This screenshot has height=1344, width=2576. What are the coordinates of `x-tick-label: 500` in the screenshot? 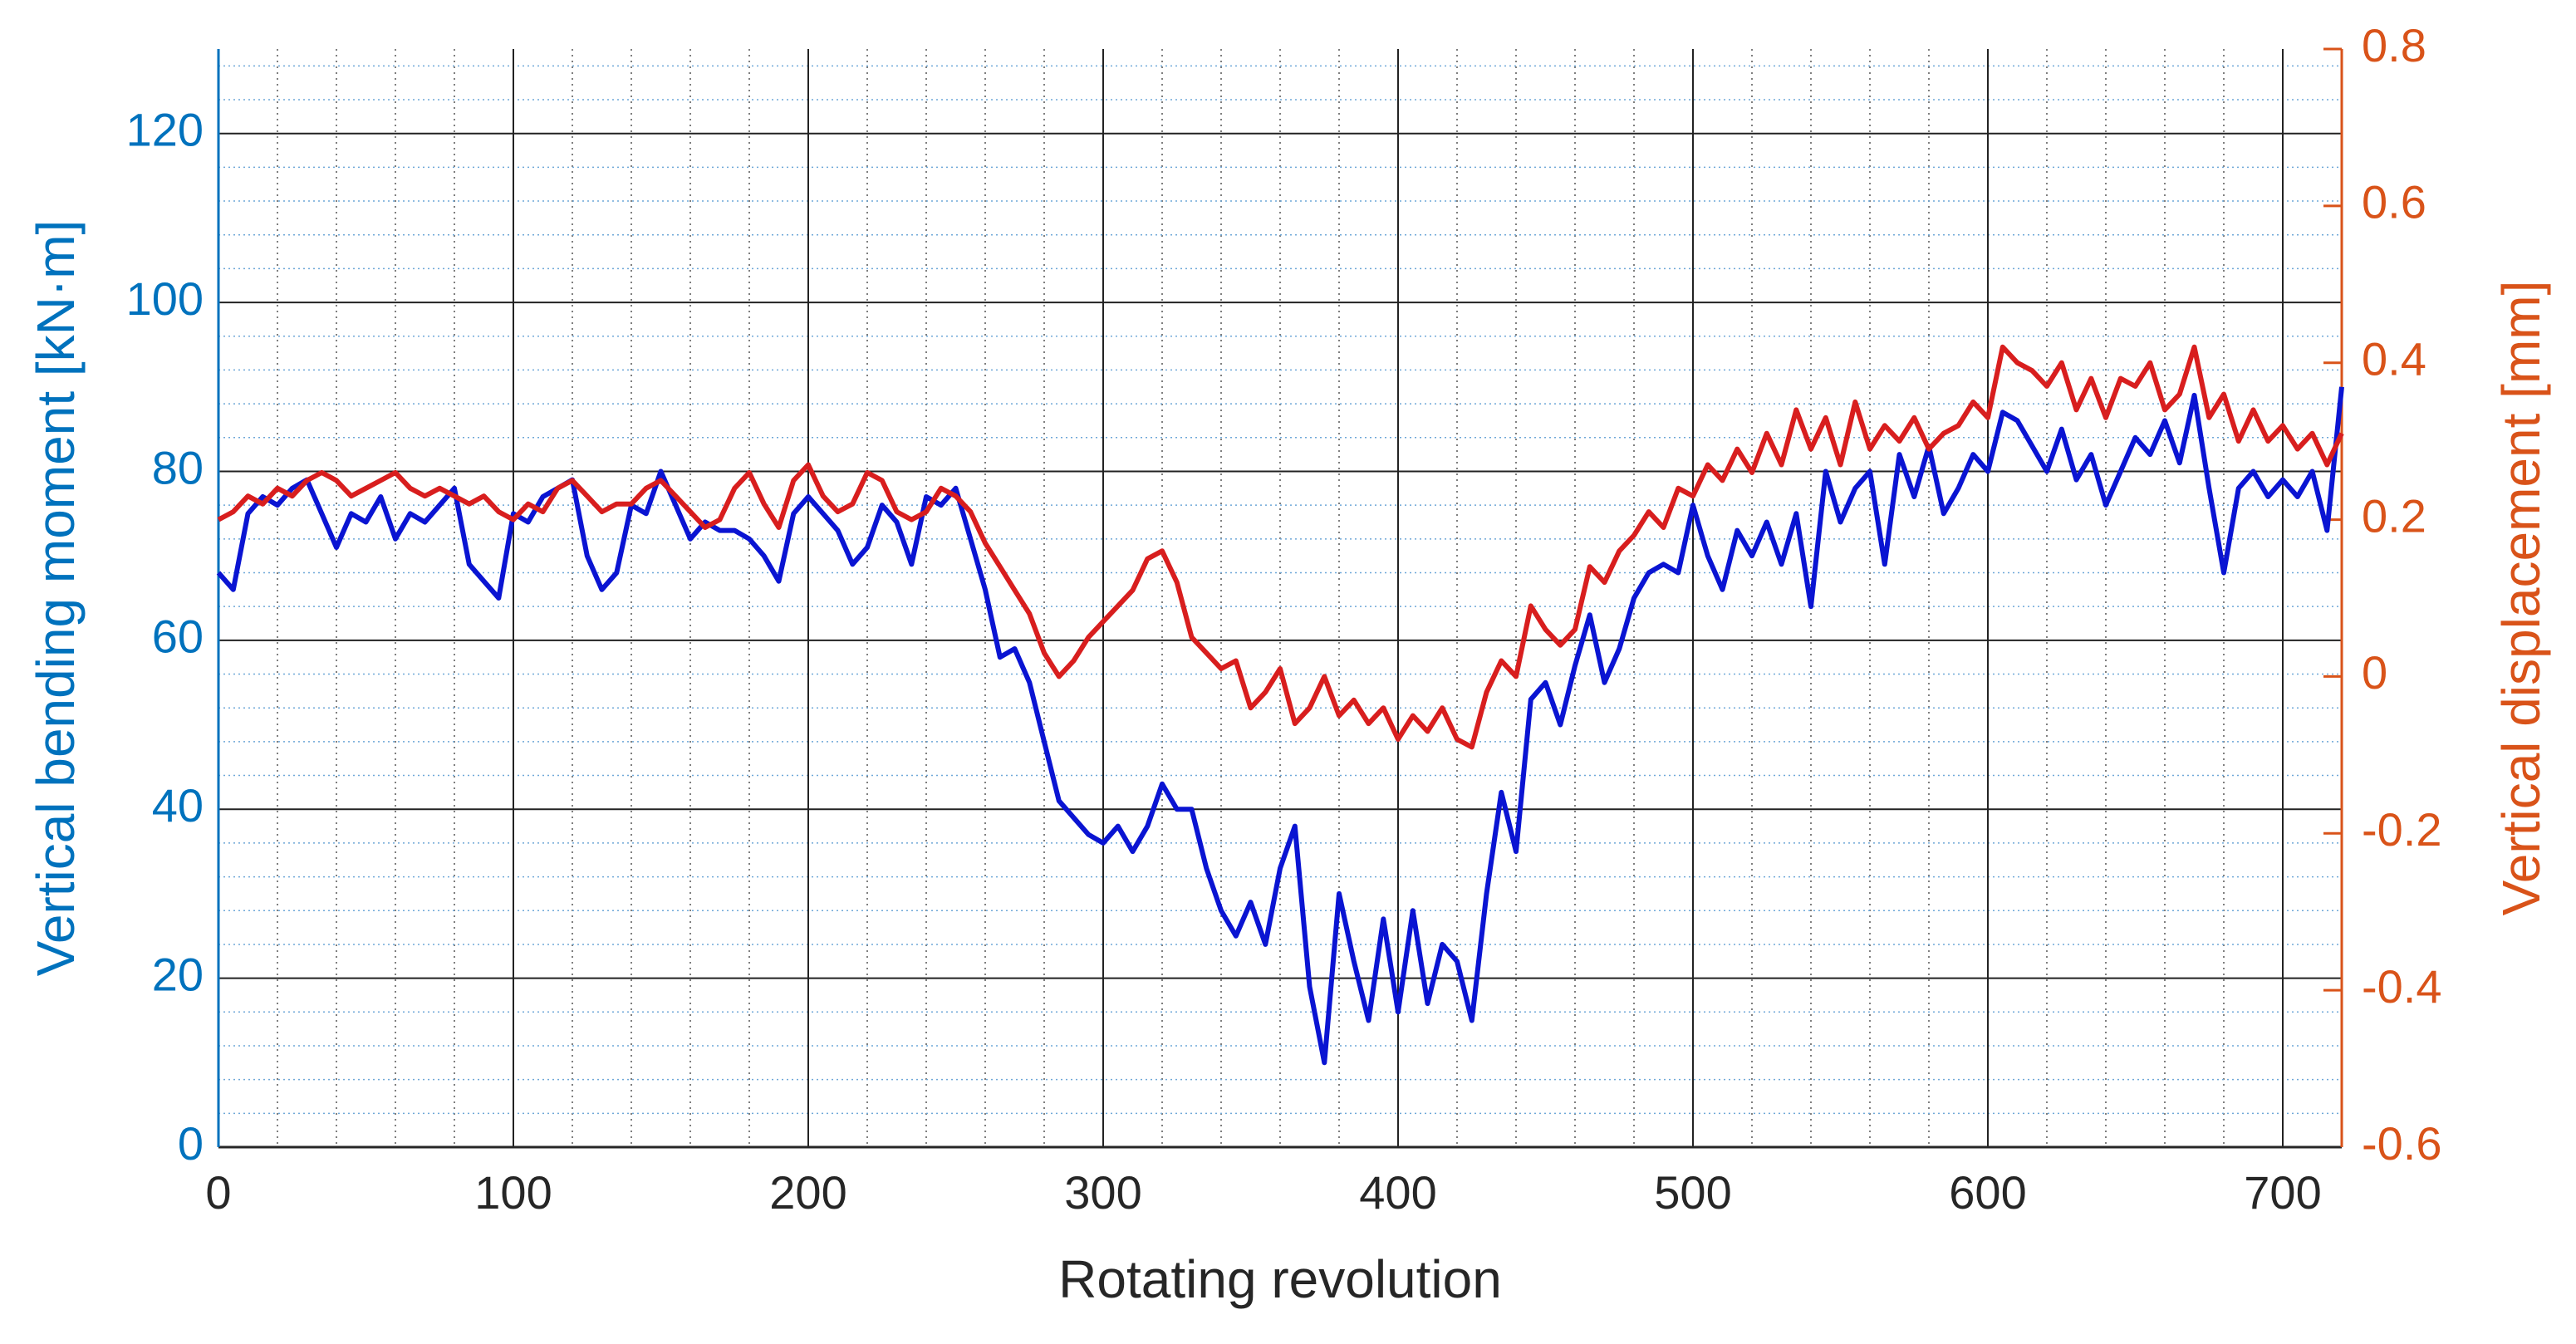 It's located at (1692, 1192).